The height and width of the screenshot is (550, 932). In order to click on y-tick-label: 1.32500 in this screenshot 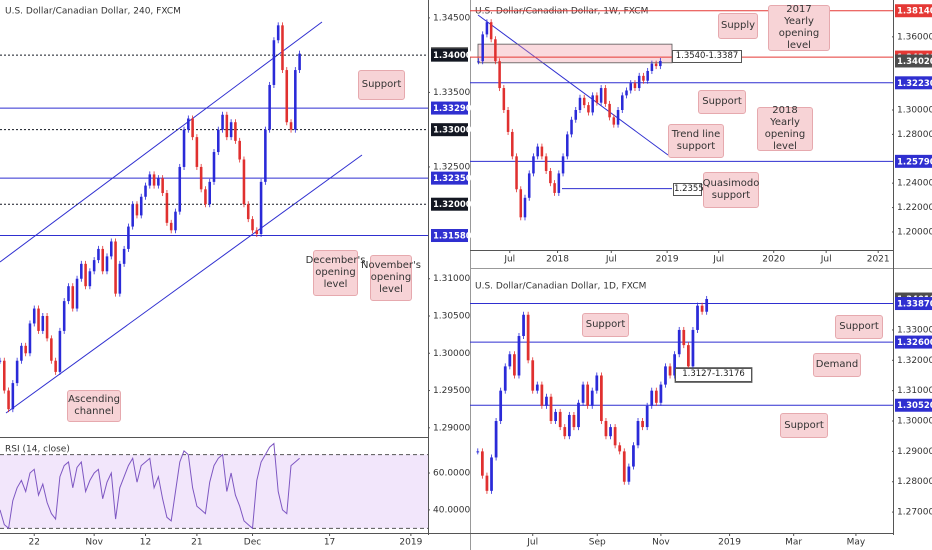, I will do `click(451, 167)`.